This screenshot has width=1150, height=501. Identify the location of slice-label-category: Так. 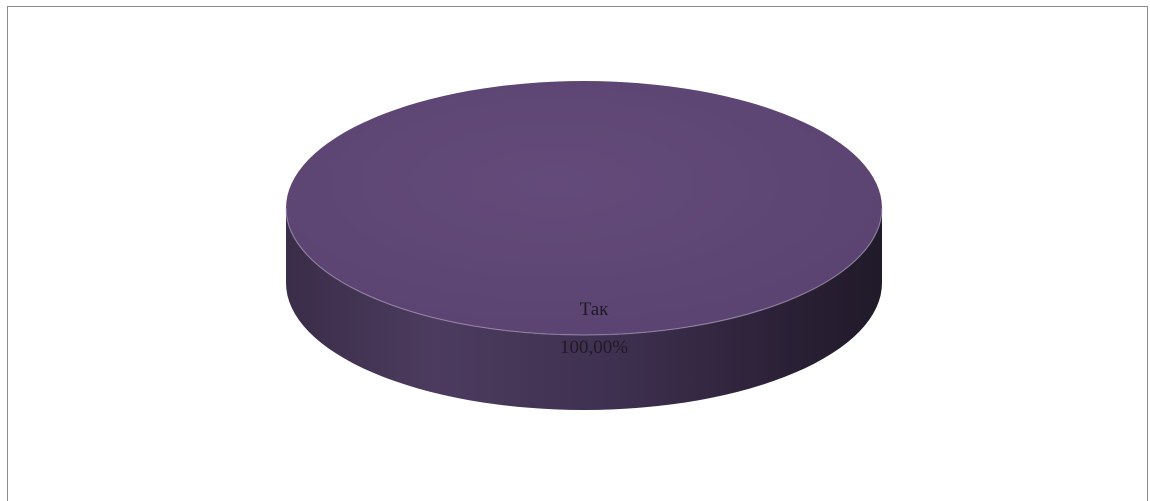
(595, 309).